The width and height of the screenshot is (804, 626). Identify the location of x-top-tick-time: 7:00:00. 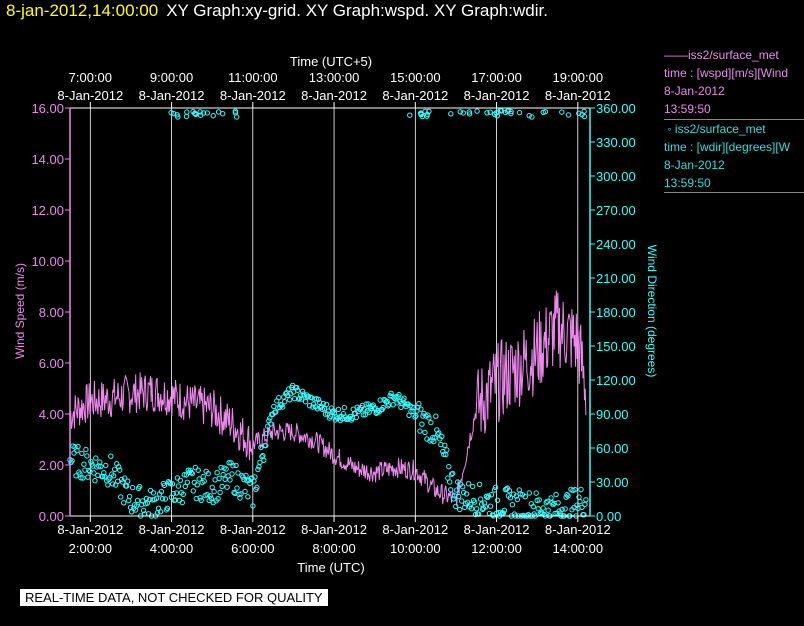
(90, 77).